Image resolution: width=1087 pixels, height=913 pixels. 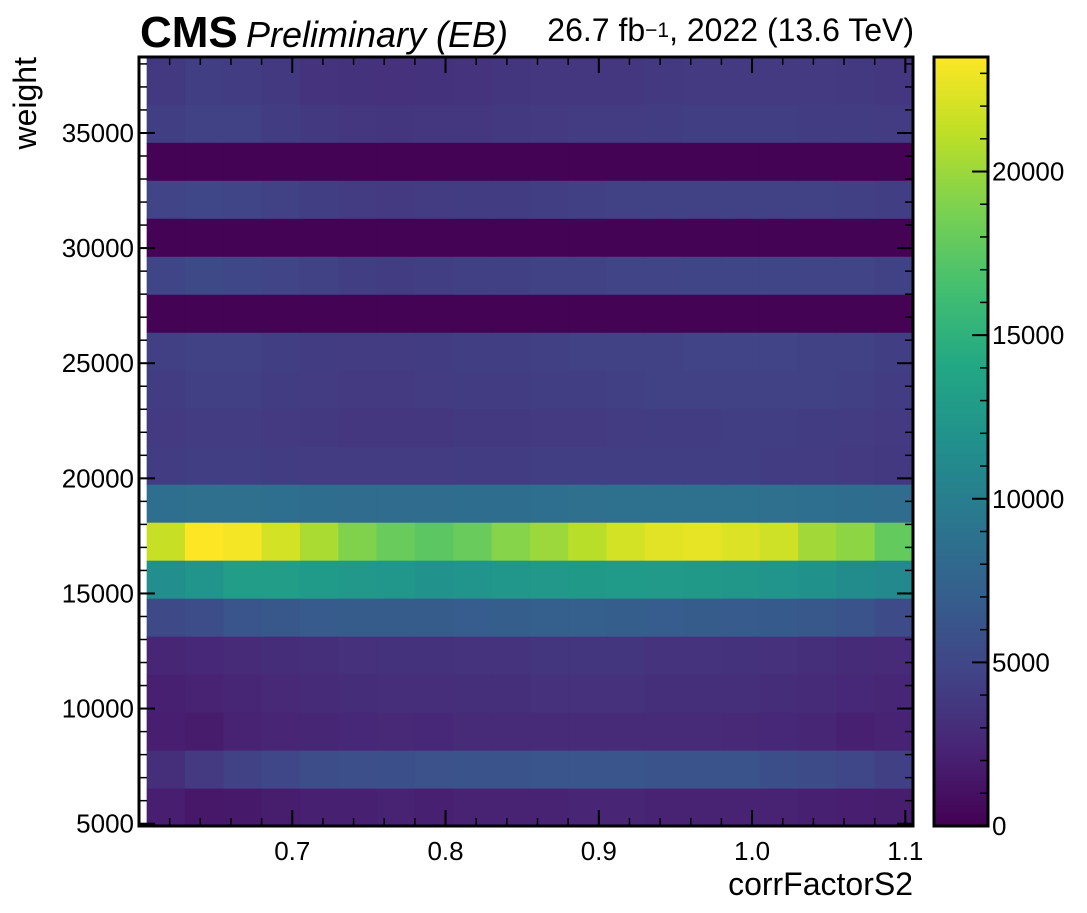 What do you see at coordinates (105, 824) in the screenshot?
I see `y-tick-label: 5000` at bounding box center [105, 824].